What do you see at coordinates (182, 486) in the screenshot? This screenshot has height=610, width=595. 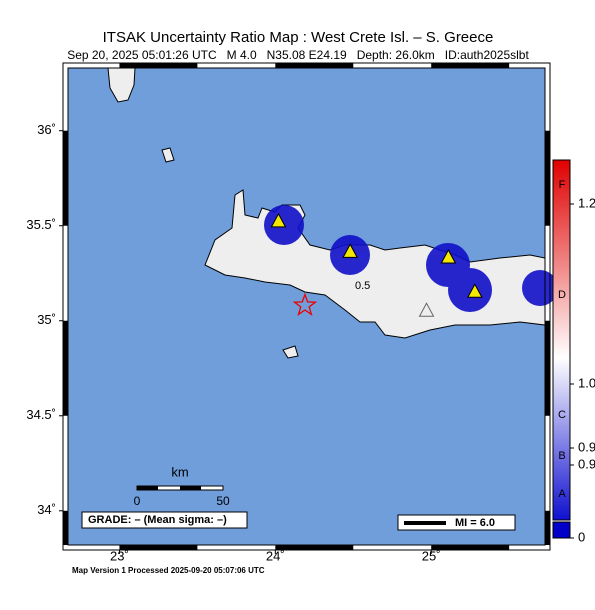 I see `scale-bar: km 0 50` at bounding box center [182, 486].